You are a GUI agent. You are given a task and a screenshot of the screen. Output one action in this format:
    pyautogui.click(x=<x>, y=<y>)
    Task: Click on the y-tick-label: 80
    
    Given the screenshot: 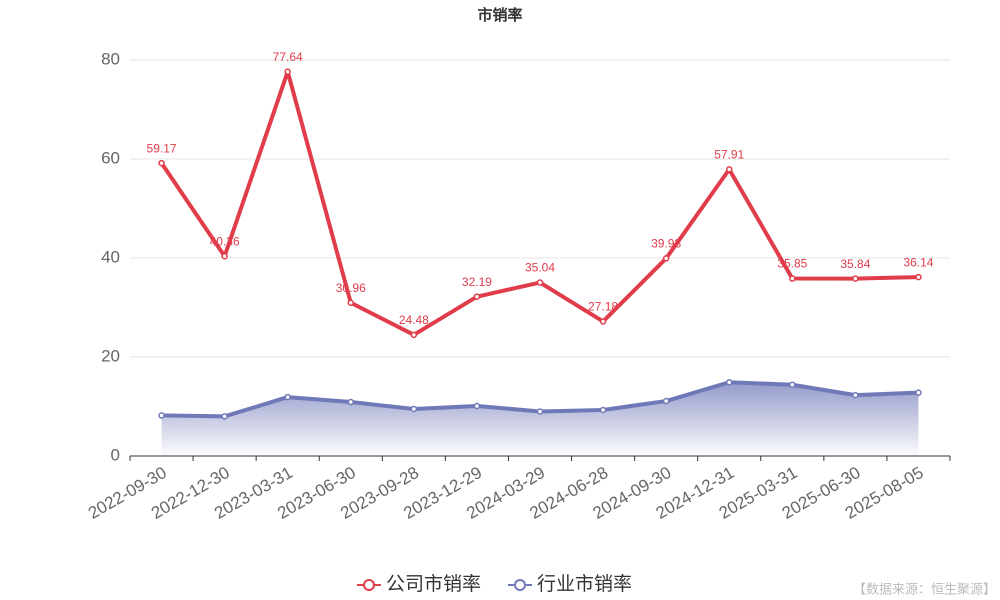 What is the action you would take?
    pyautogui.click(x=110, y=58)
    